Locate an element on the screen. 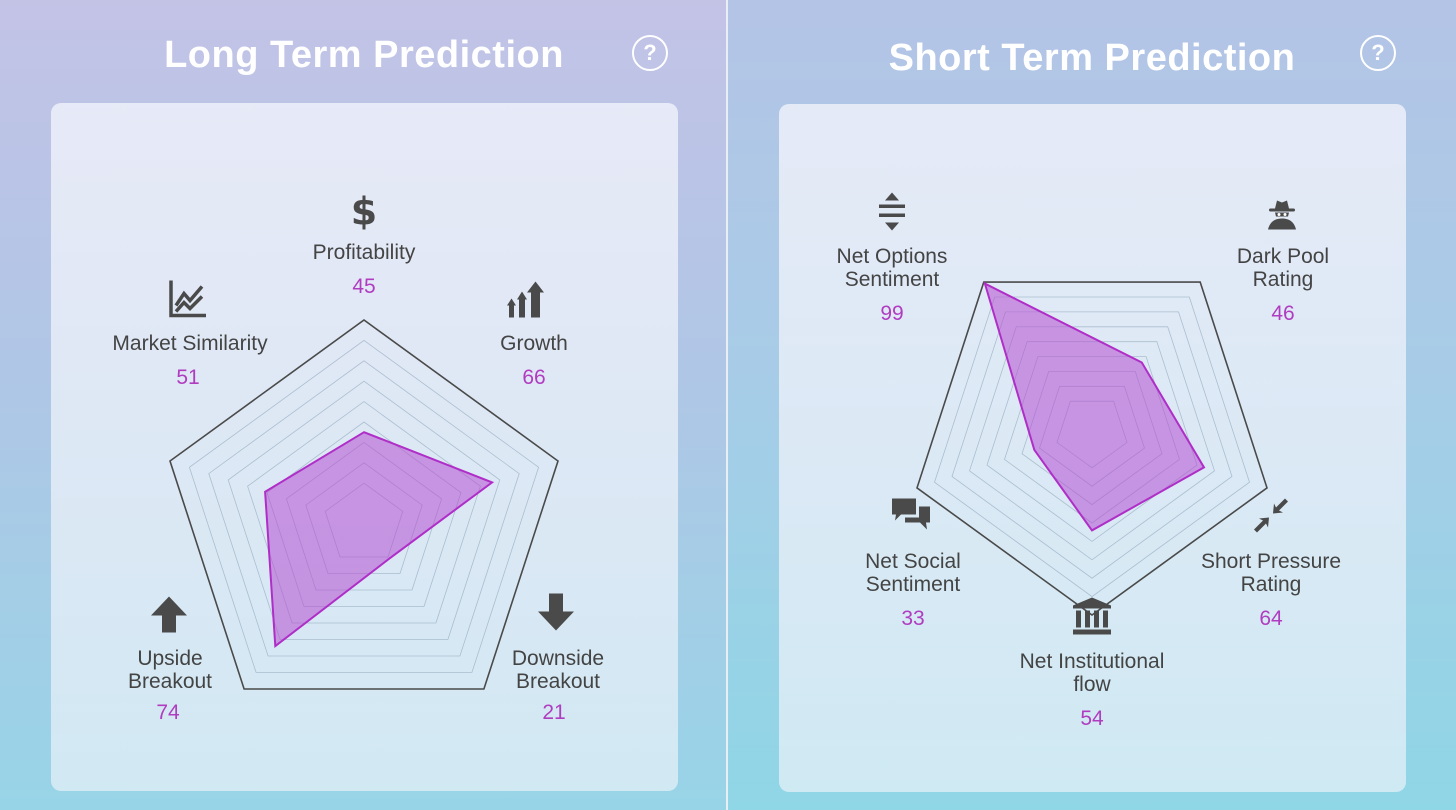 Image resolution: width=1456 pixels, height=810 pixels. arrow-up-icon is located at coordinates (169, 617).